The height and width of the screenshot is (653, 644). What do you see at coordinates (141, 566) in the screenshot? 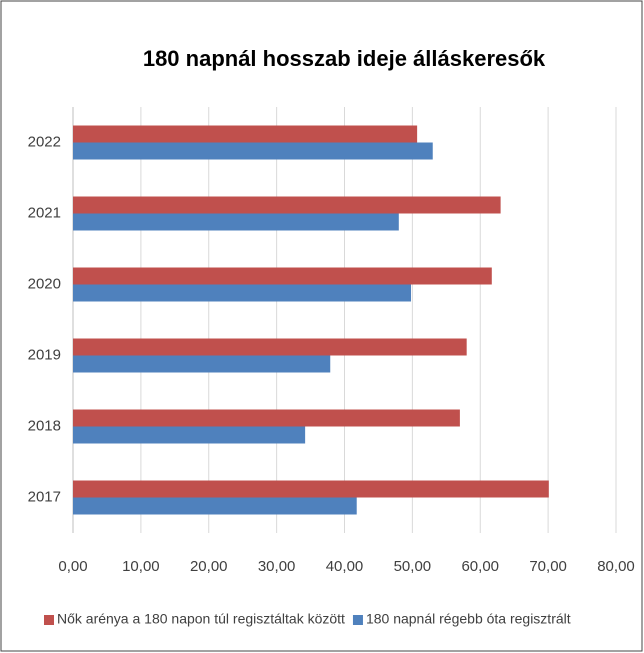
I see `x-tick-label: 10,00` at bounding box center [141, 566].